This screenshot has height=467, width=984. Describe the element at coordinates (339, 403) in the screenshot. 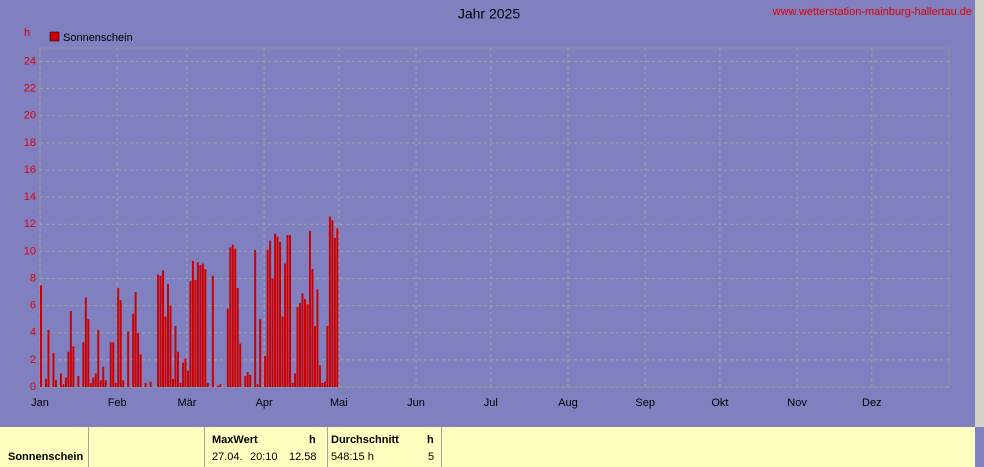

I see `x-tick-label: Mai` at that location.